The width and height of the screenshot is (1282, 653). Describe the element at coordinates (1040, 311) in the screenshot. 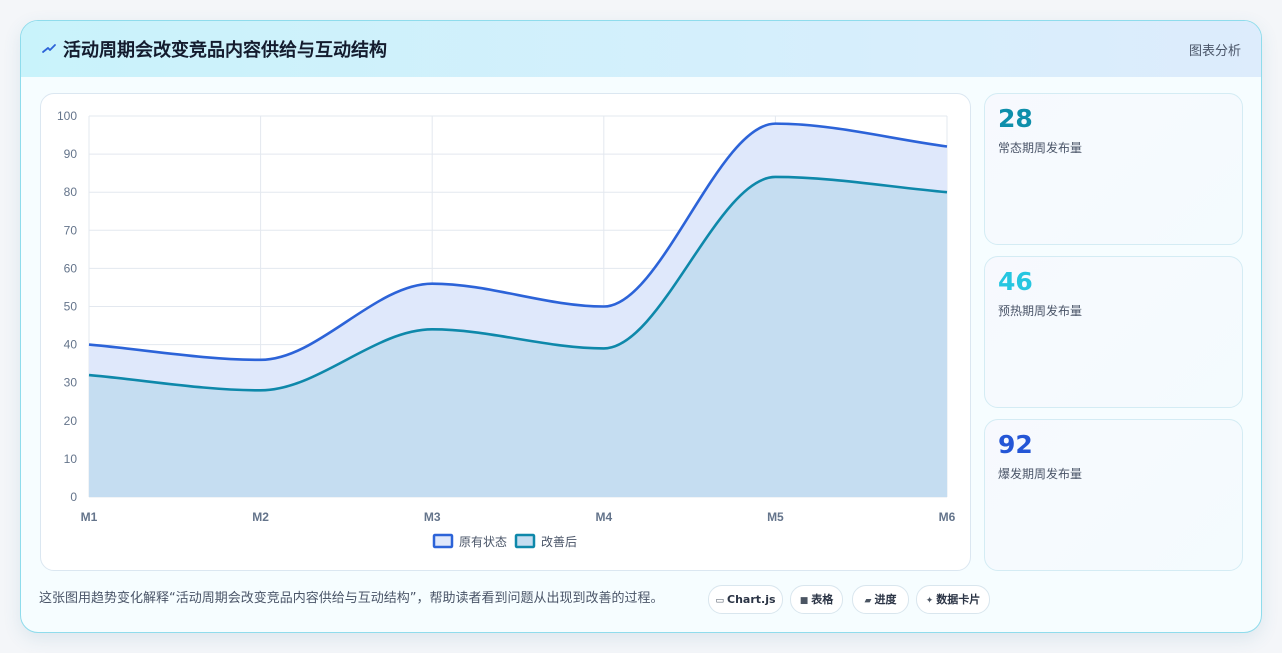

I see `stat-label: 预热期周发布量` at that location.